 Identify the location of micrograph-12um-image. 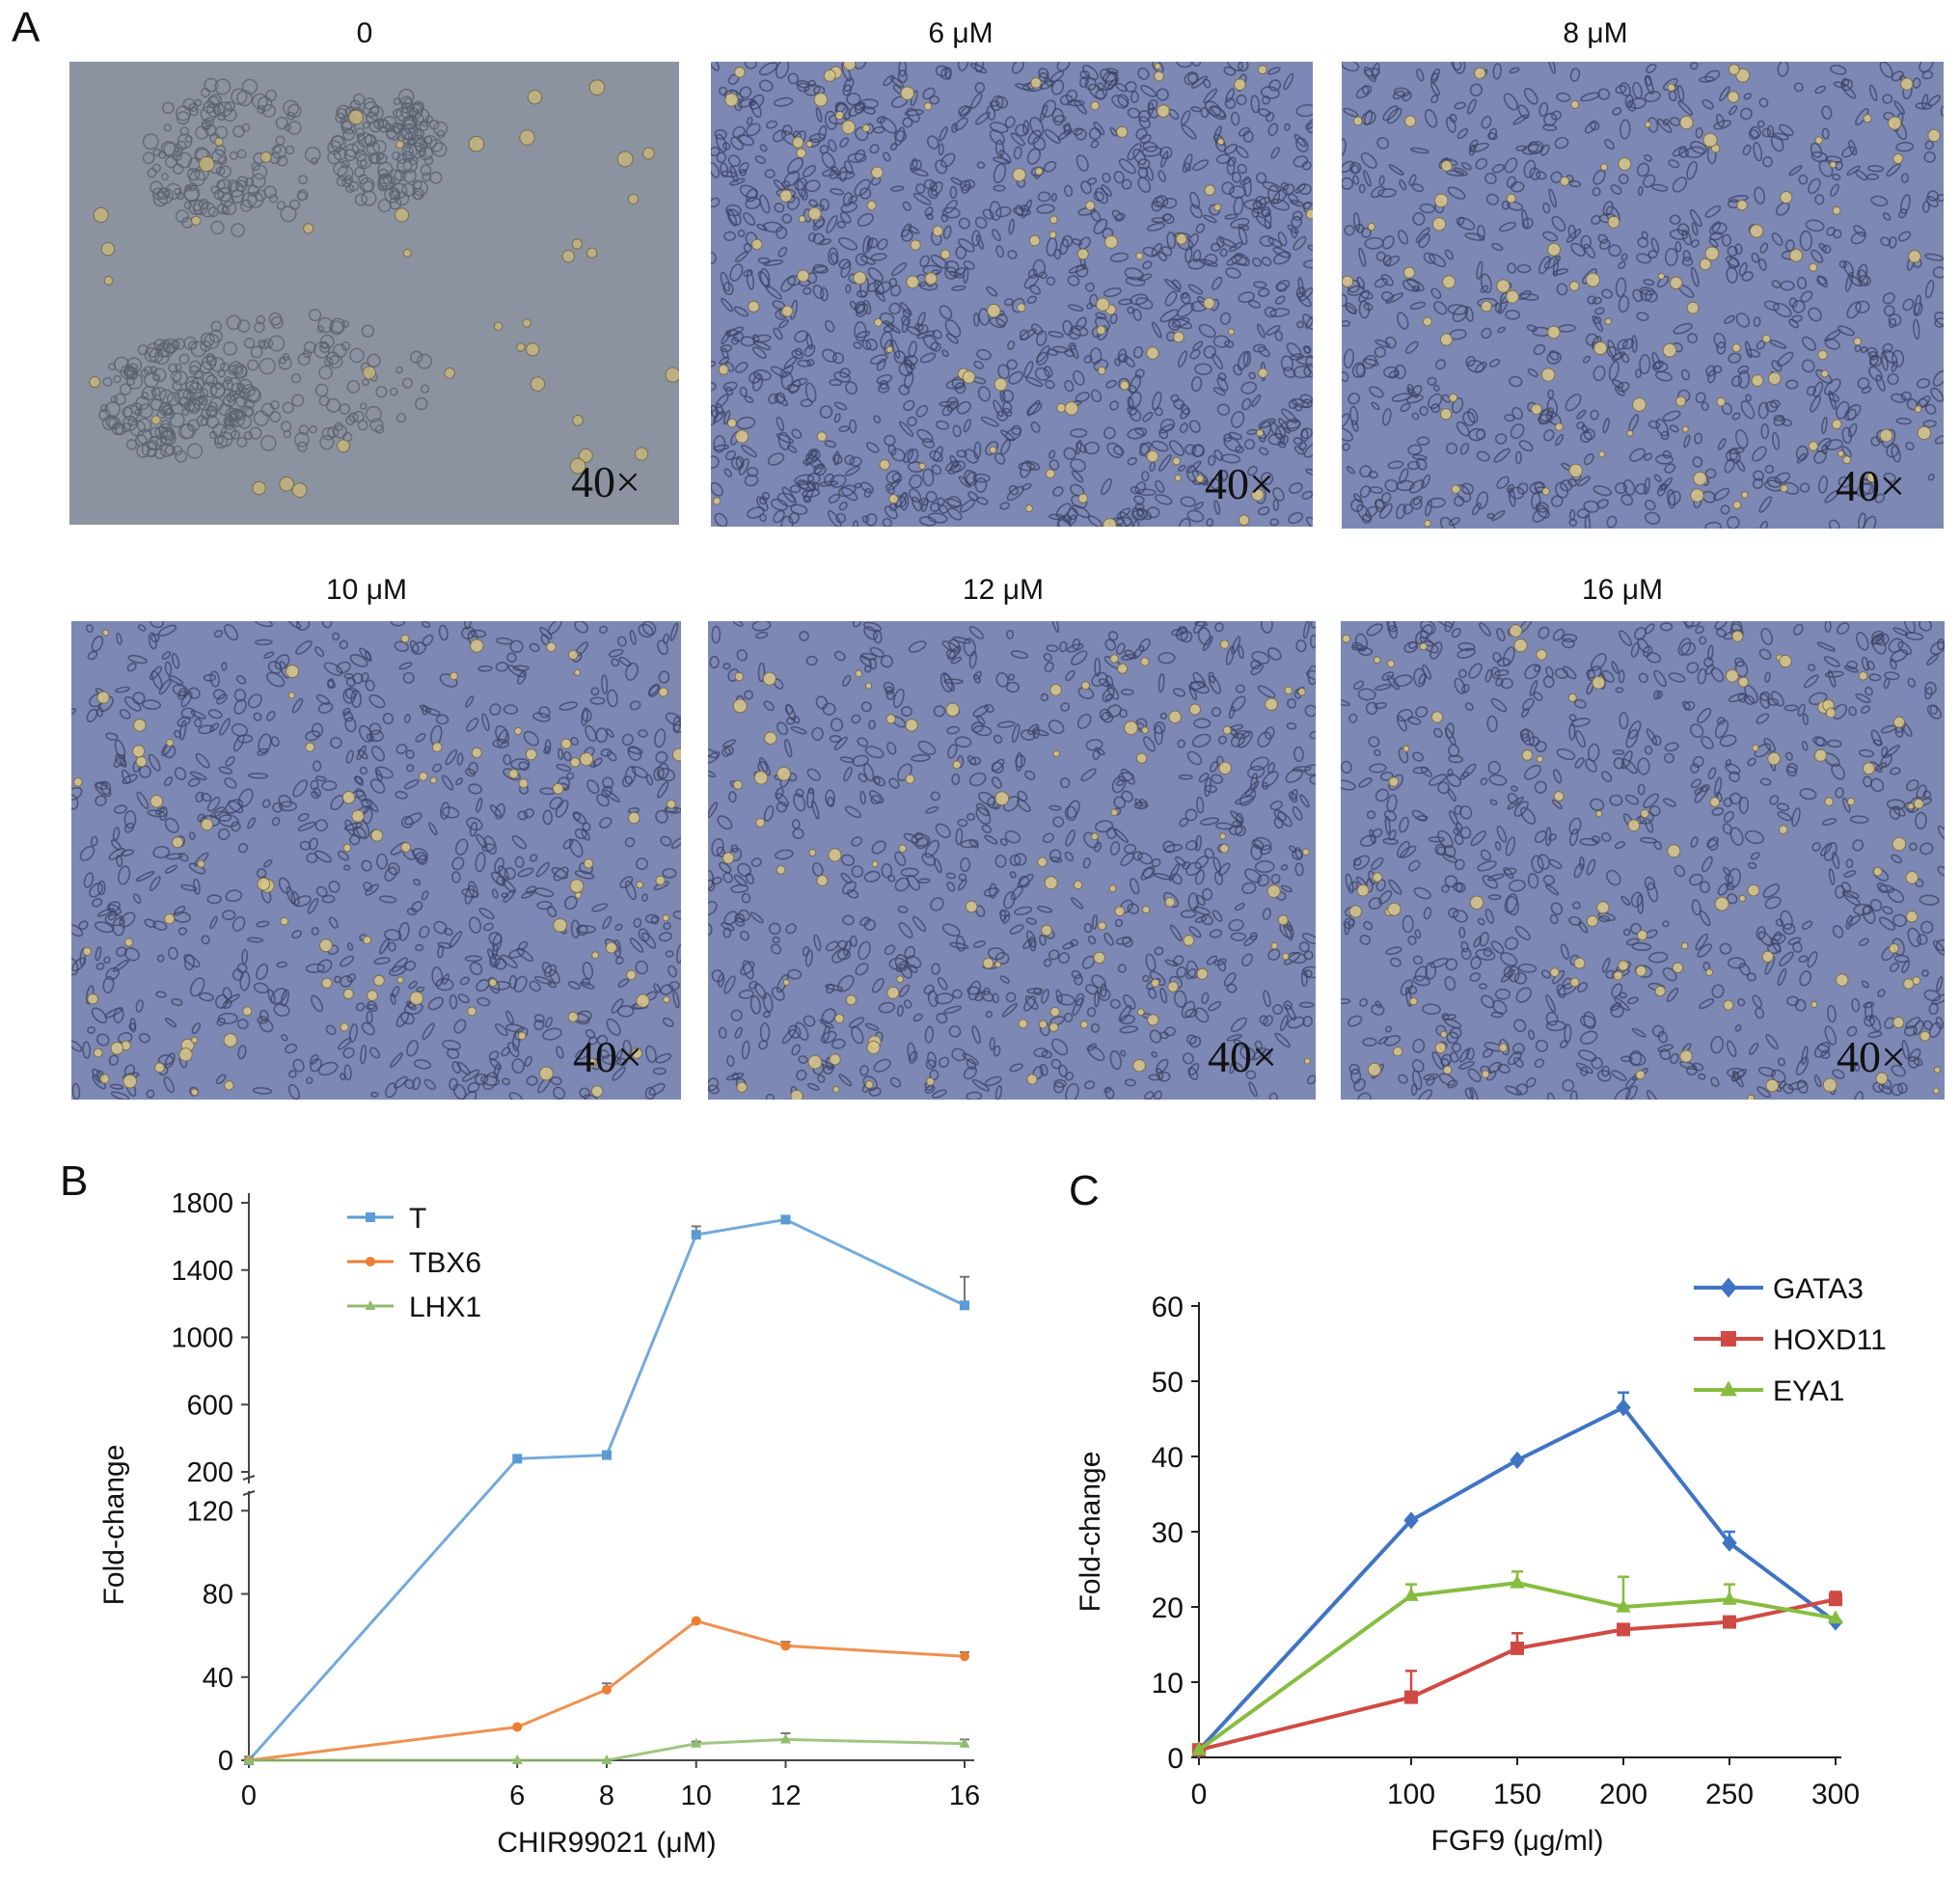
(1012, 861).